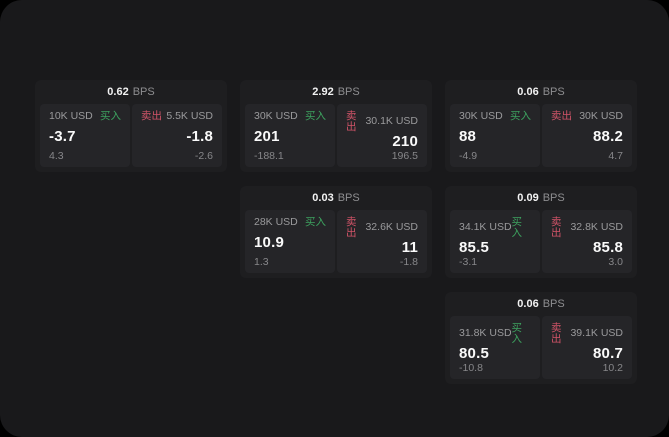 This screenshot has width=669, height=437. I want to click on buy-sell-panels: 30K USD 买入 88 -4.9 卖出 30K USD 88.2 4.7, so click(541, 138).